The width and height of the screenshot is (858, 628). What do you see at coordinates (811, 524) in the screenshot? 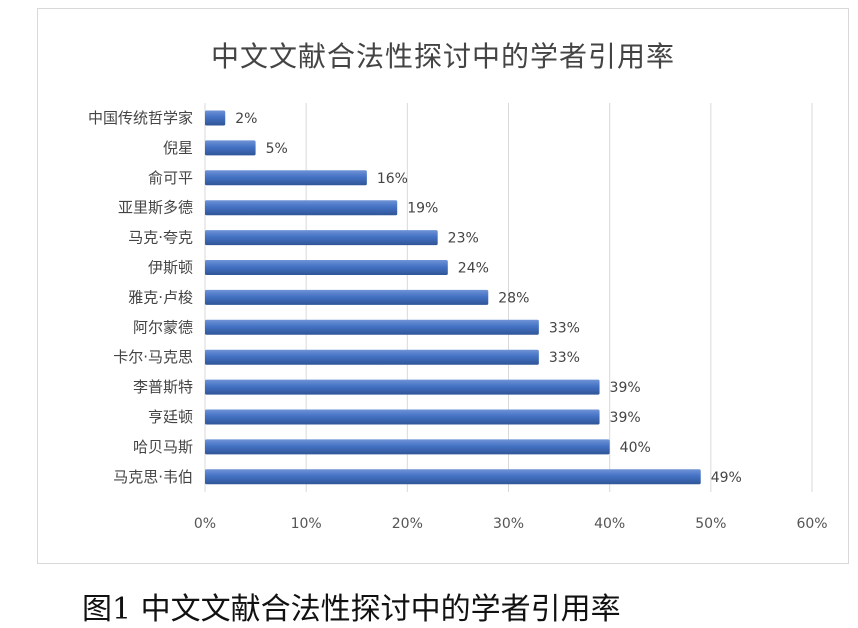
I see `x-tick-label: 60%` at bounding box center [811, 524].